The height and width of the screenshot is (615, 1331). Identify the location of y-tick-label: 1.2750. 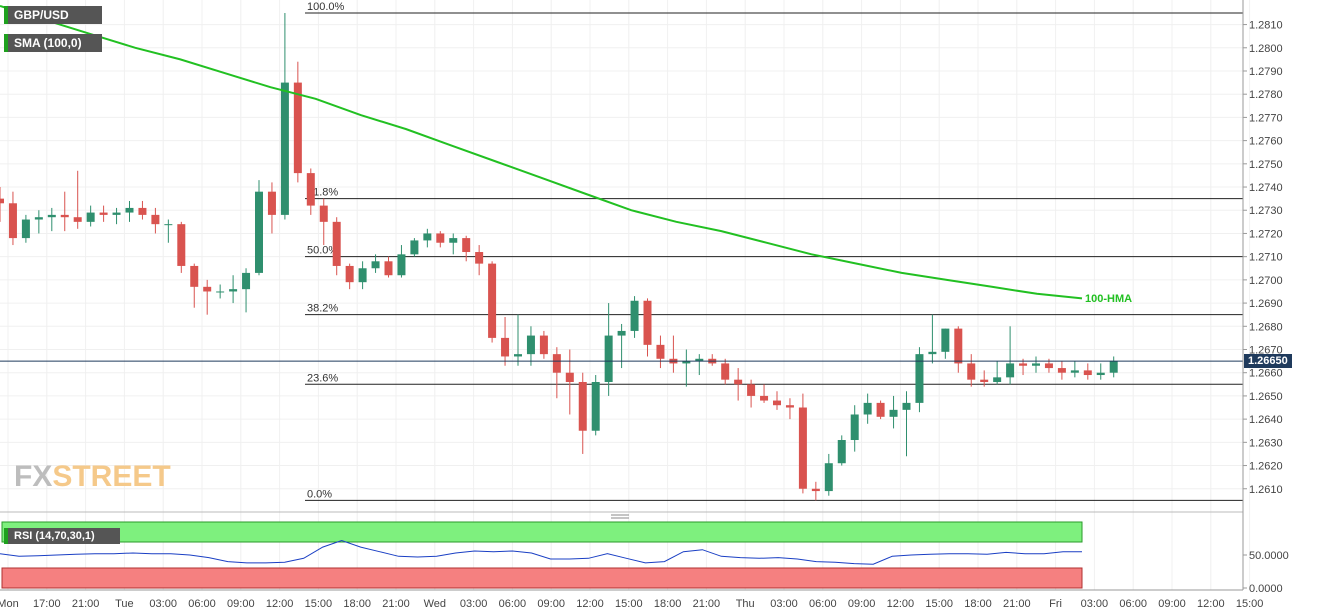
(1266, 165).